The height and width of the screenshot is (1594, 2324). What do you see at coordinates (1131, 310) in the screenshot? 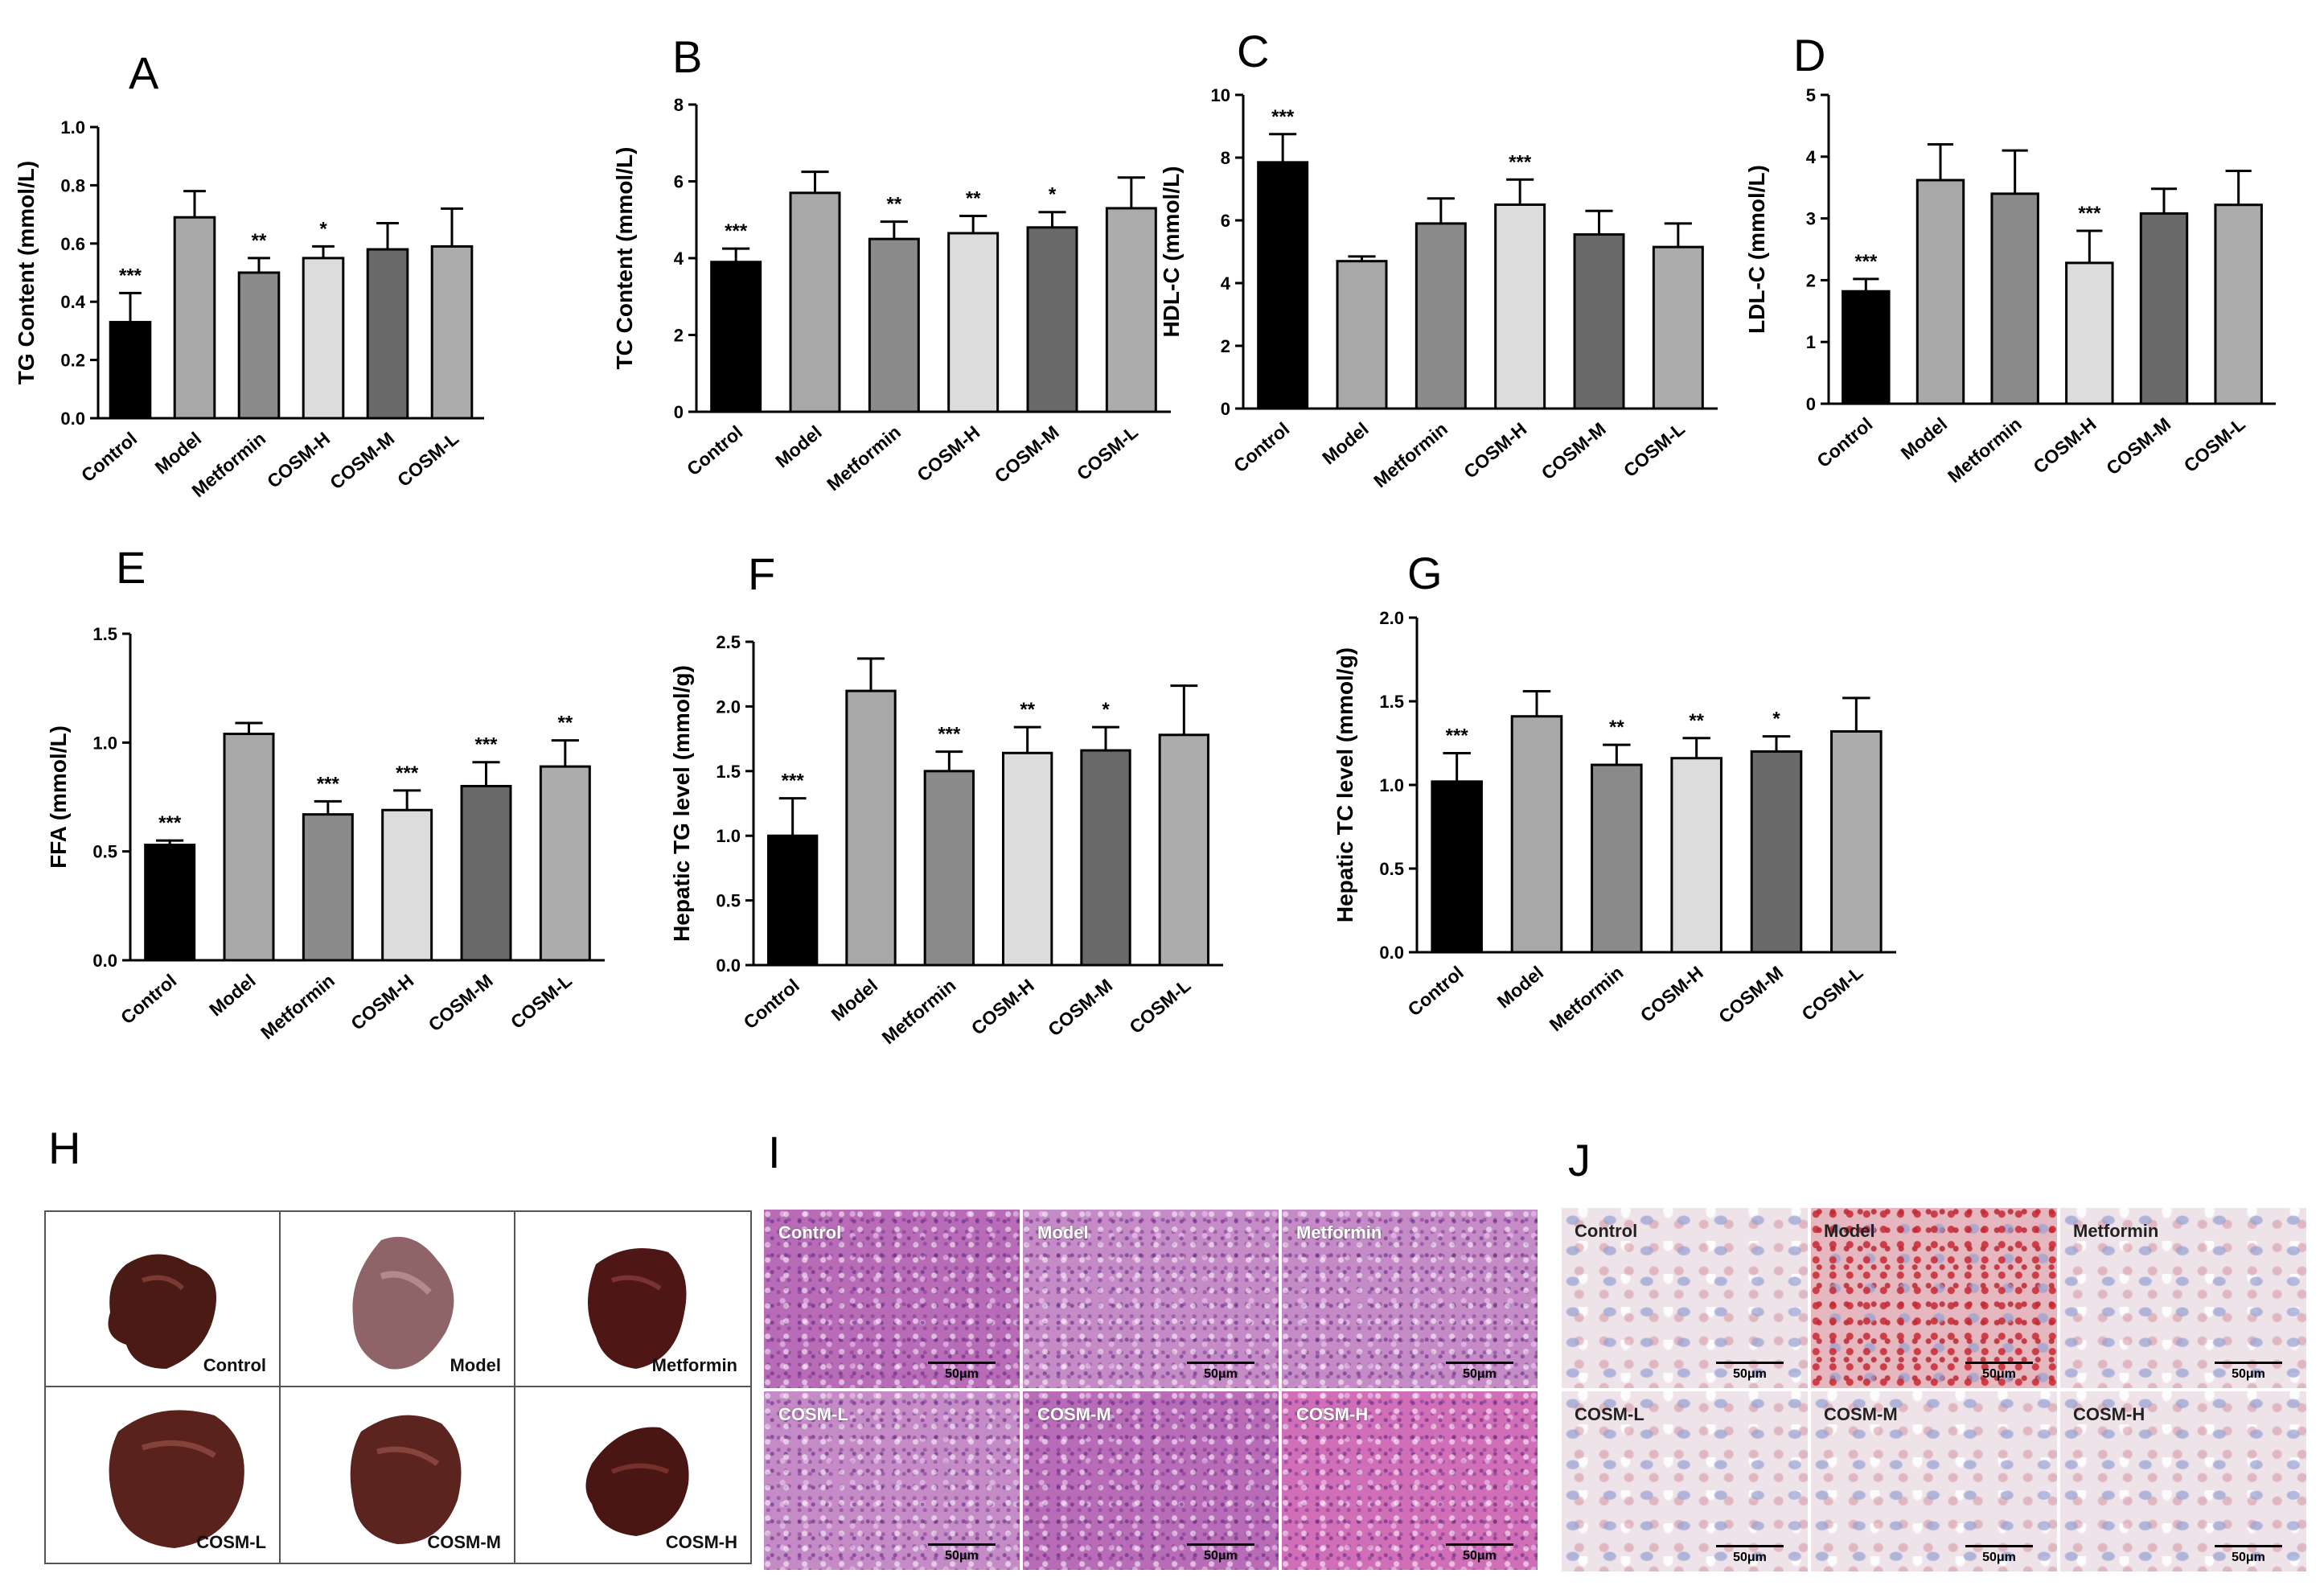
I see `chart-b-bar-cosm-l` at bounding box center [1131, 310].